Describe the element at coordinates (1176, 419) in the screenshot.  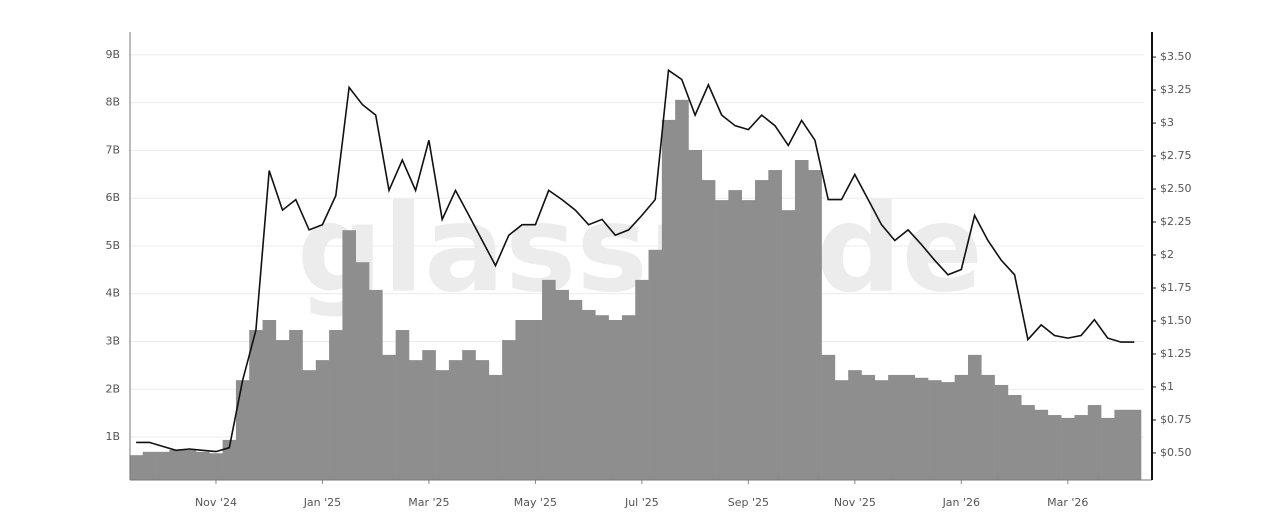
I see `y2-tick-label: $0.75` at that location.